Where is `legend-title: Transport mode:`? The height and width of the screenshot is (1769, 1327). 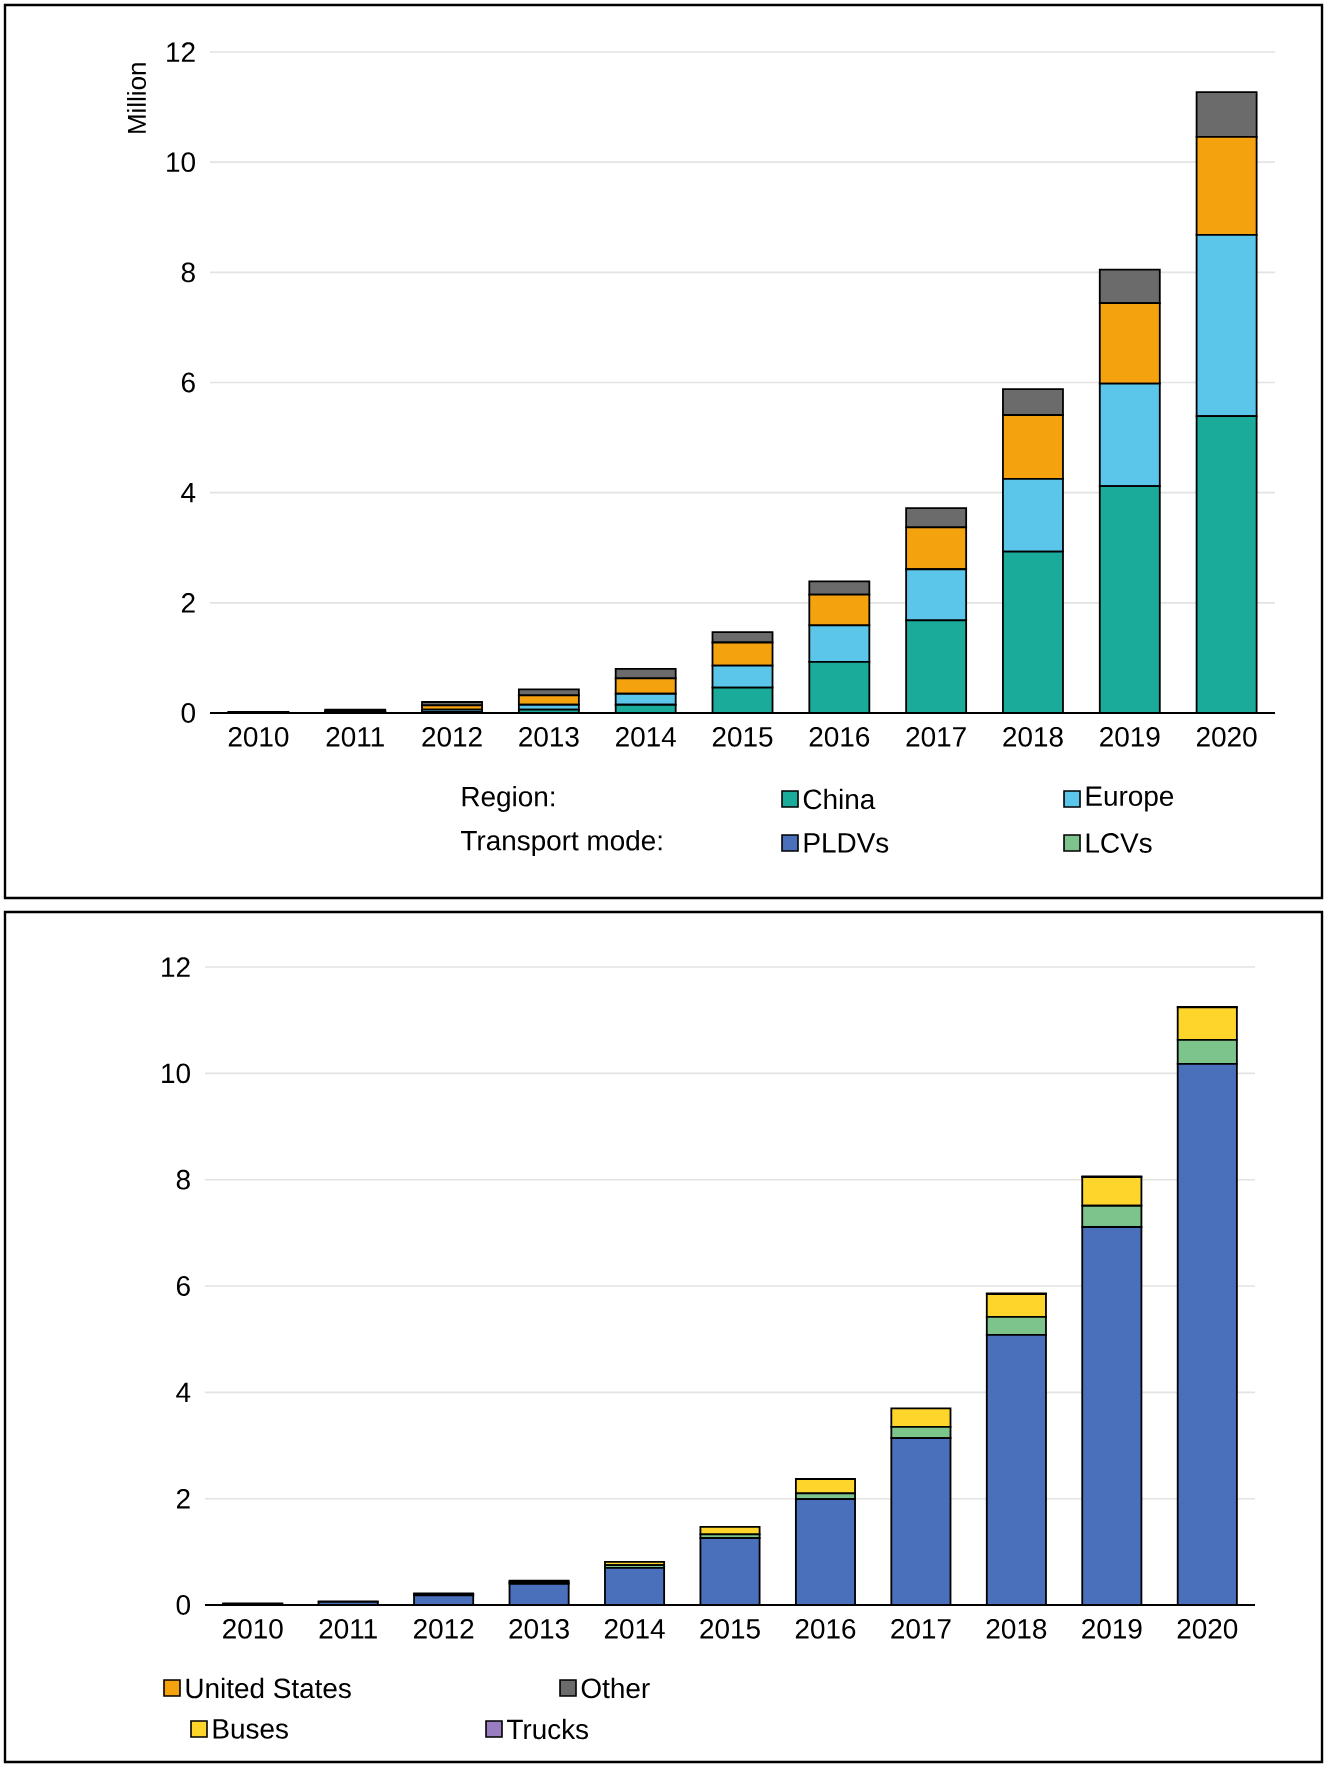 legend-title: Transport mode: is located at coordinates (561, 843).